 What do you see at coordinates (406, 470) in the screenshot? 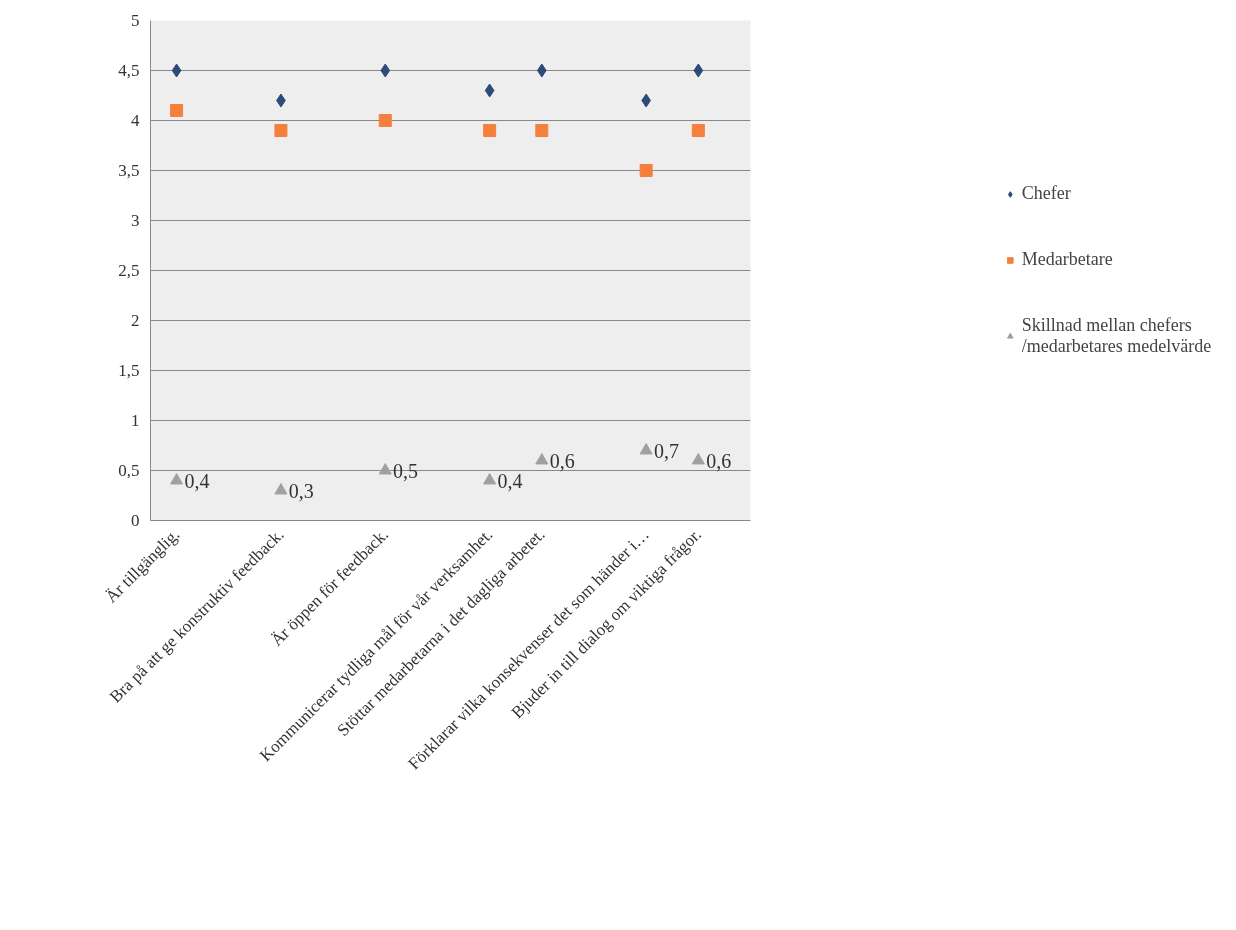
I see `data-label: 0,5` at bounding box center [406, 470].